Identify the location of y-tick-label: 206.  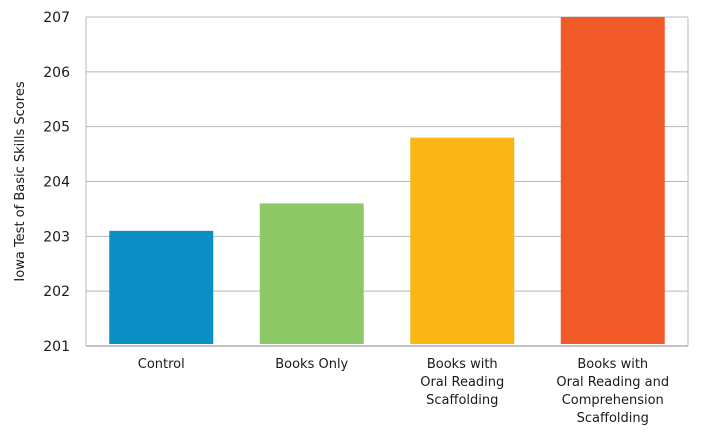
(56, 73).